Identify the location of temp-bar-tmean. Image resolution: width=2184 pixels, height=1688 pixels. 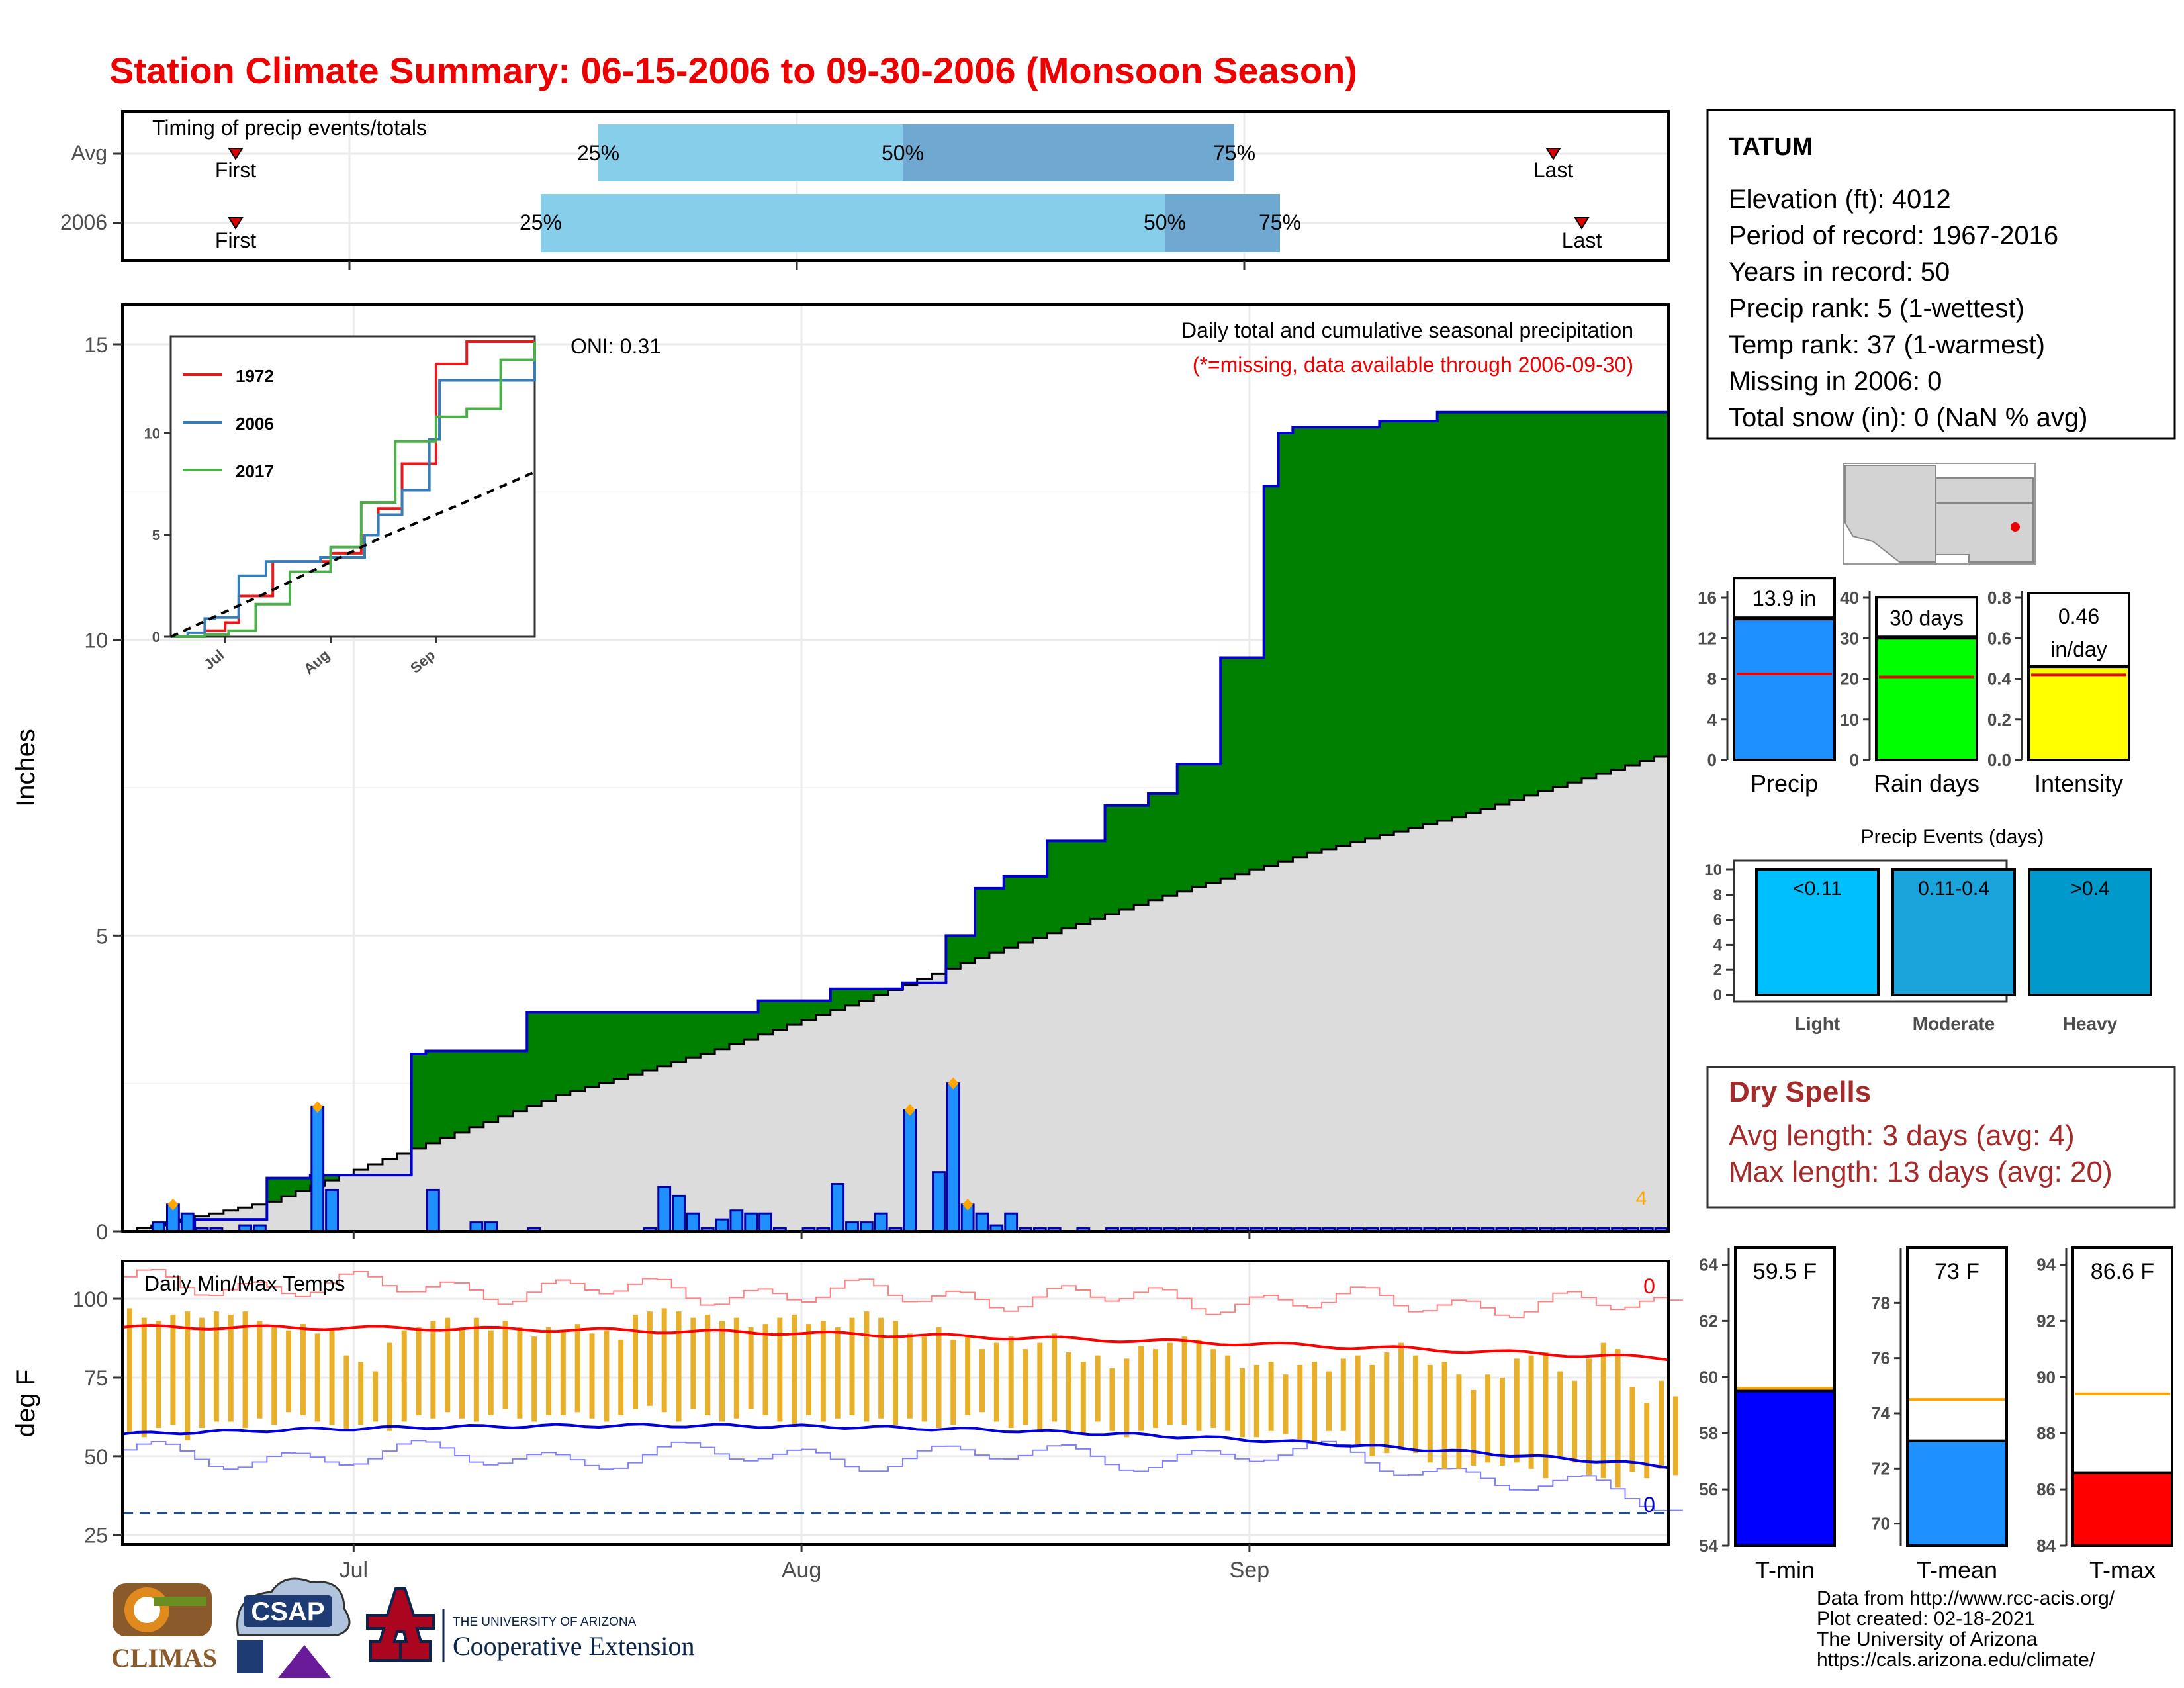
(1957, 1493).